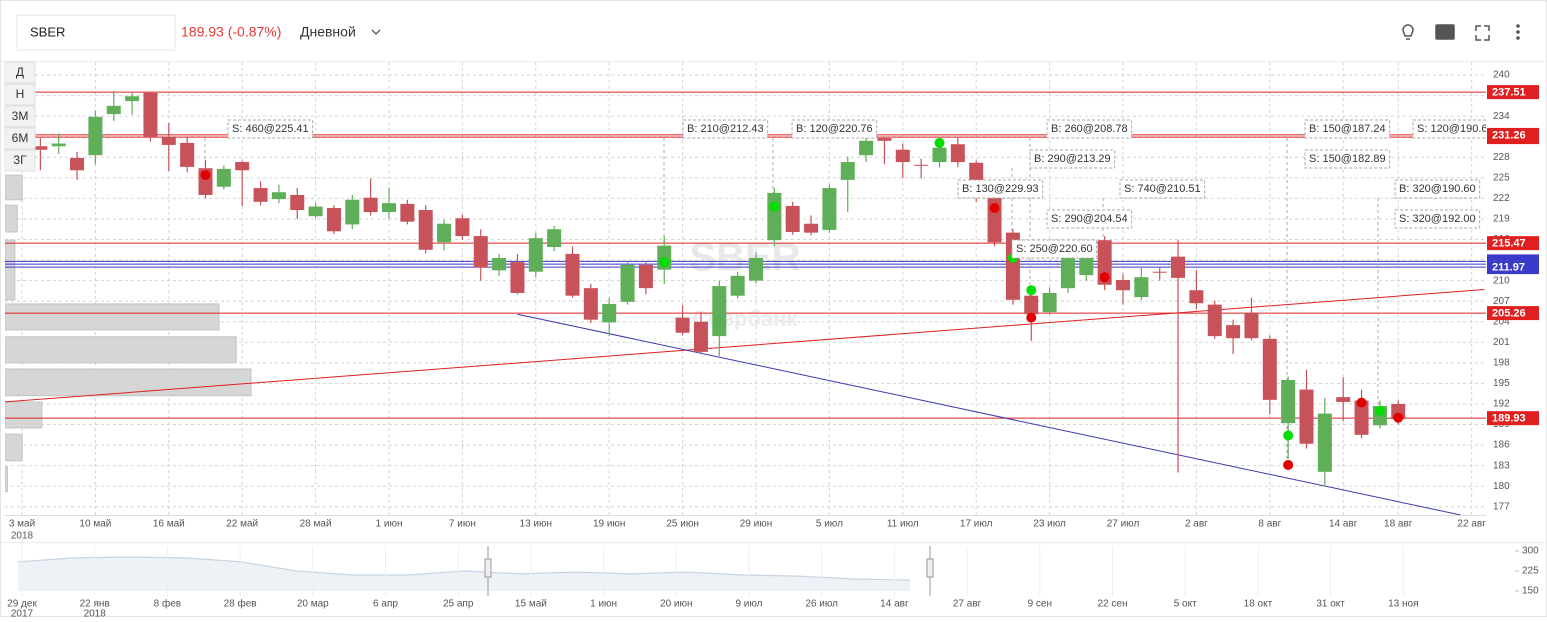 Image resolution: width=1547 pixels, height=622 pixels. Describe the element at coordinates (1343, 524) in the screenshot. I see `x-tick-label: 14 авг` at that location.